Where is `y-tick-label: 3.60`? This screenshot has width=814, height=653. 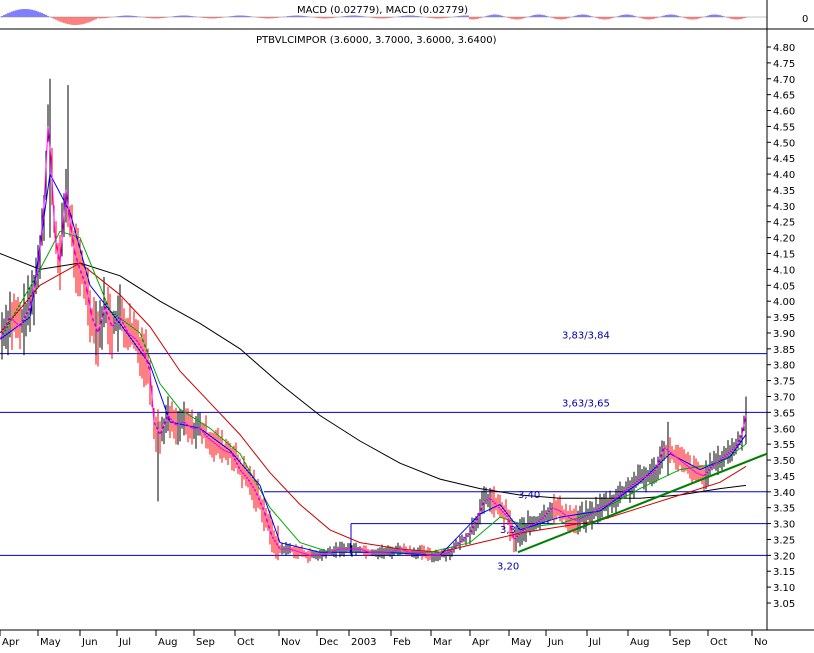
y-tick-label: 3.60 is located at coordinates (784, 429).